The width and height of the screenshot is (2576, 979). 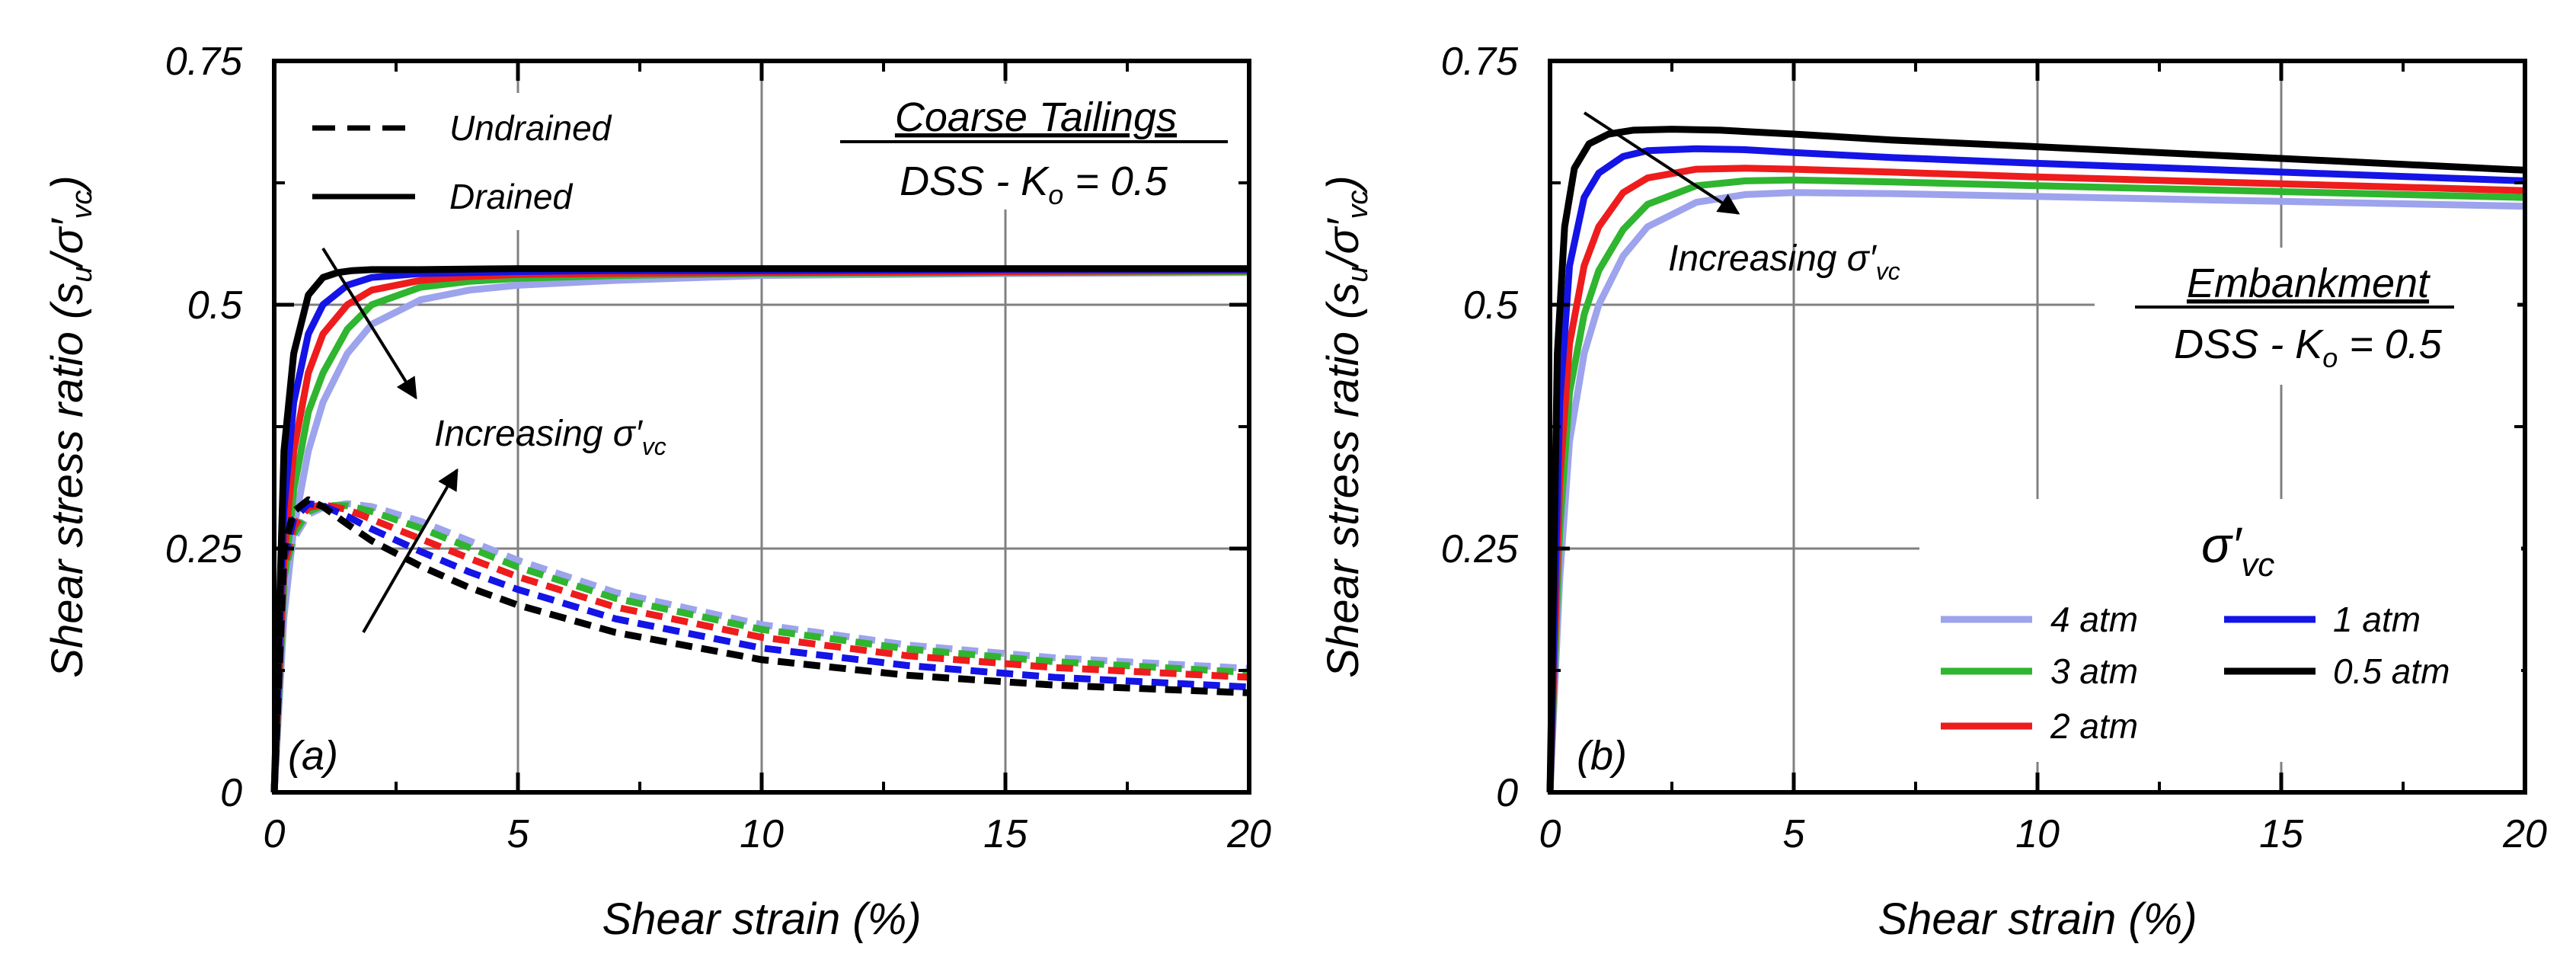 What do you see at coordinates (2237, 550) in the screenshot?
I see `panel-b-legend-title: σ′vc` at bounding box center [2237, 550].